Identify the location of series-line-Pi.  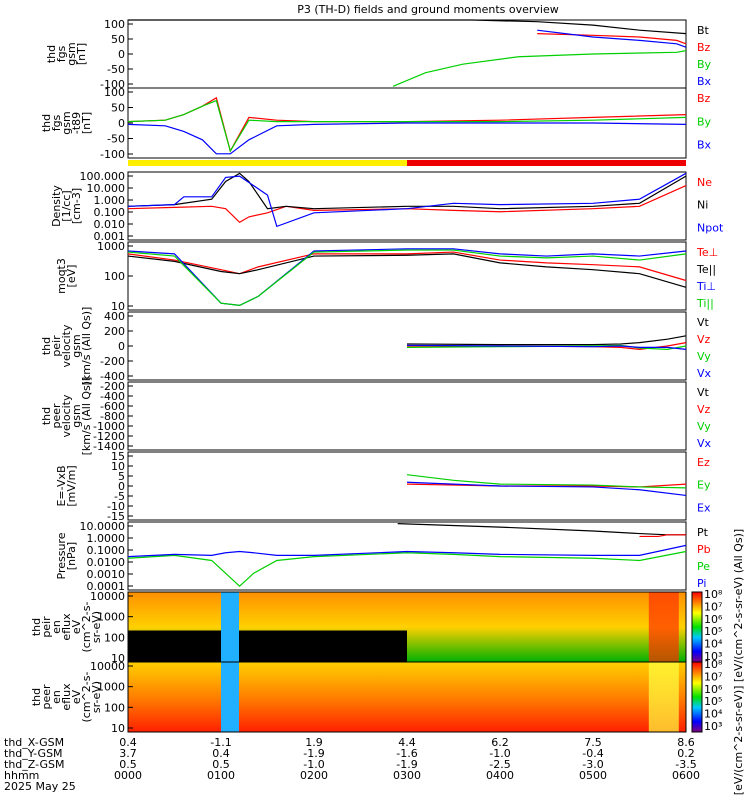
(407, 551).